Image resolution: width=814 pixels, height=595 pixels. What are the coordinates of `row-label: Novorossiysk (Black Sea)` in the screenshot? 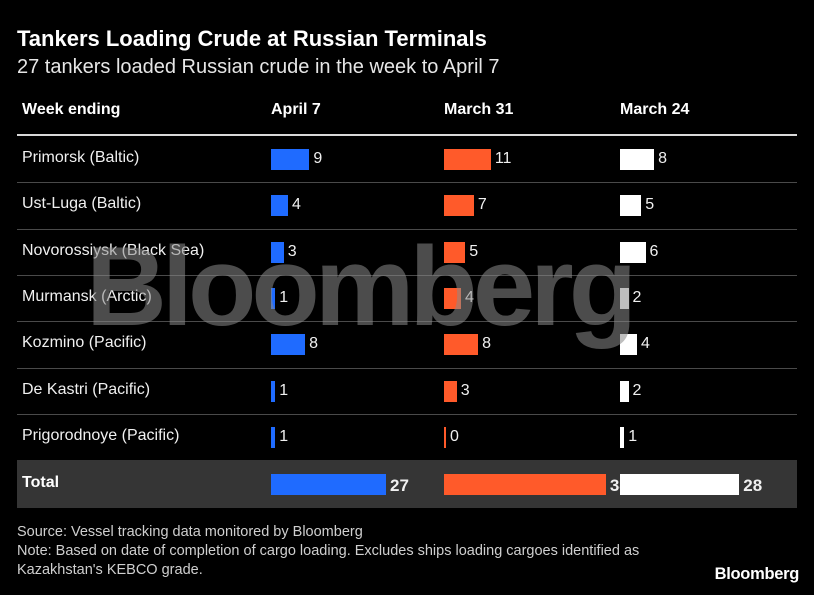 It's located at (113, 250).